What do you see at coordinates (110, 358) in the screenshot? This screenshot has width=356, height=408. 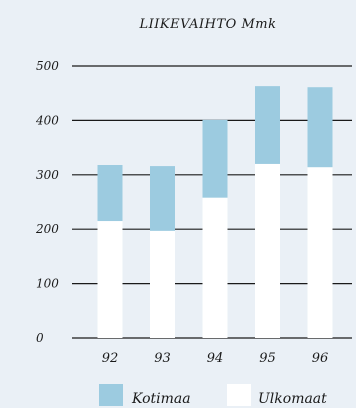 I see `x-tick-label-92: 92` at bounding box center [110, 358].